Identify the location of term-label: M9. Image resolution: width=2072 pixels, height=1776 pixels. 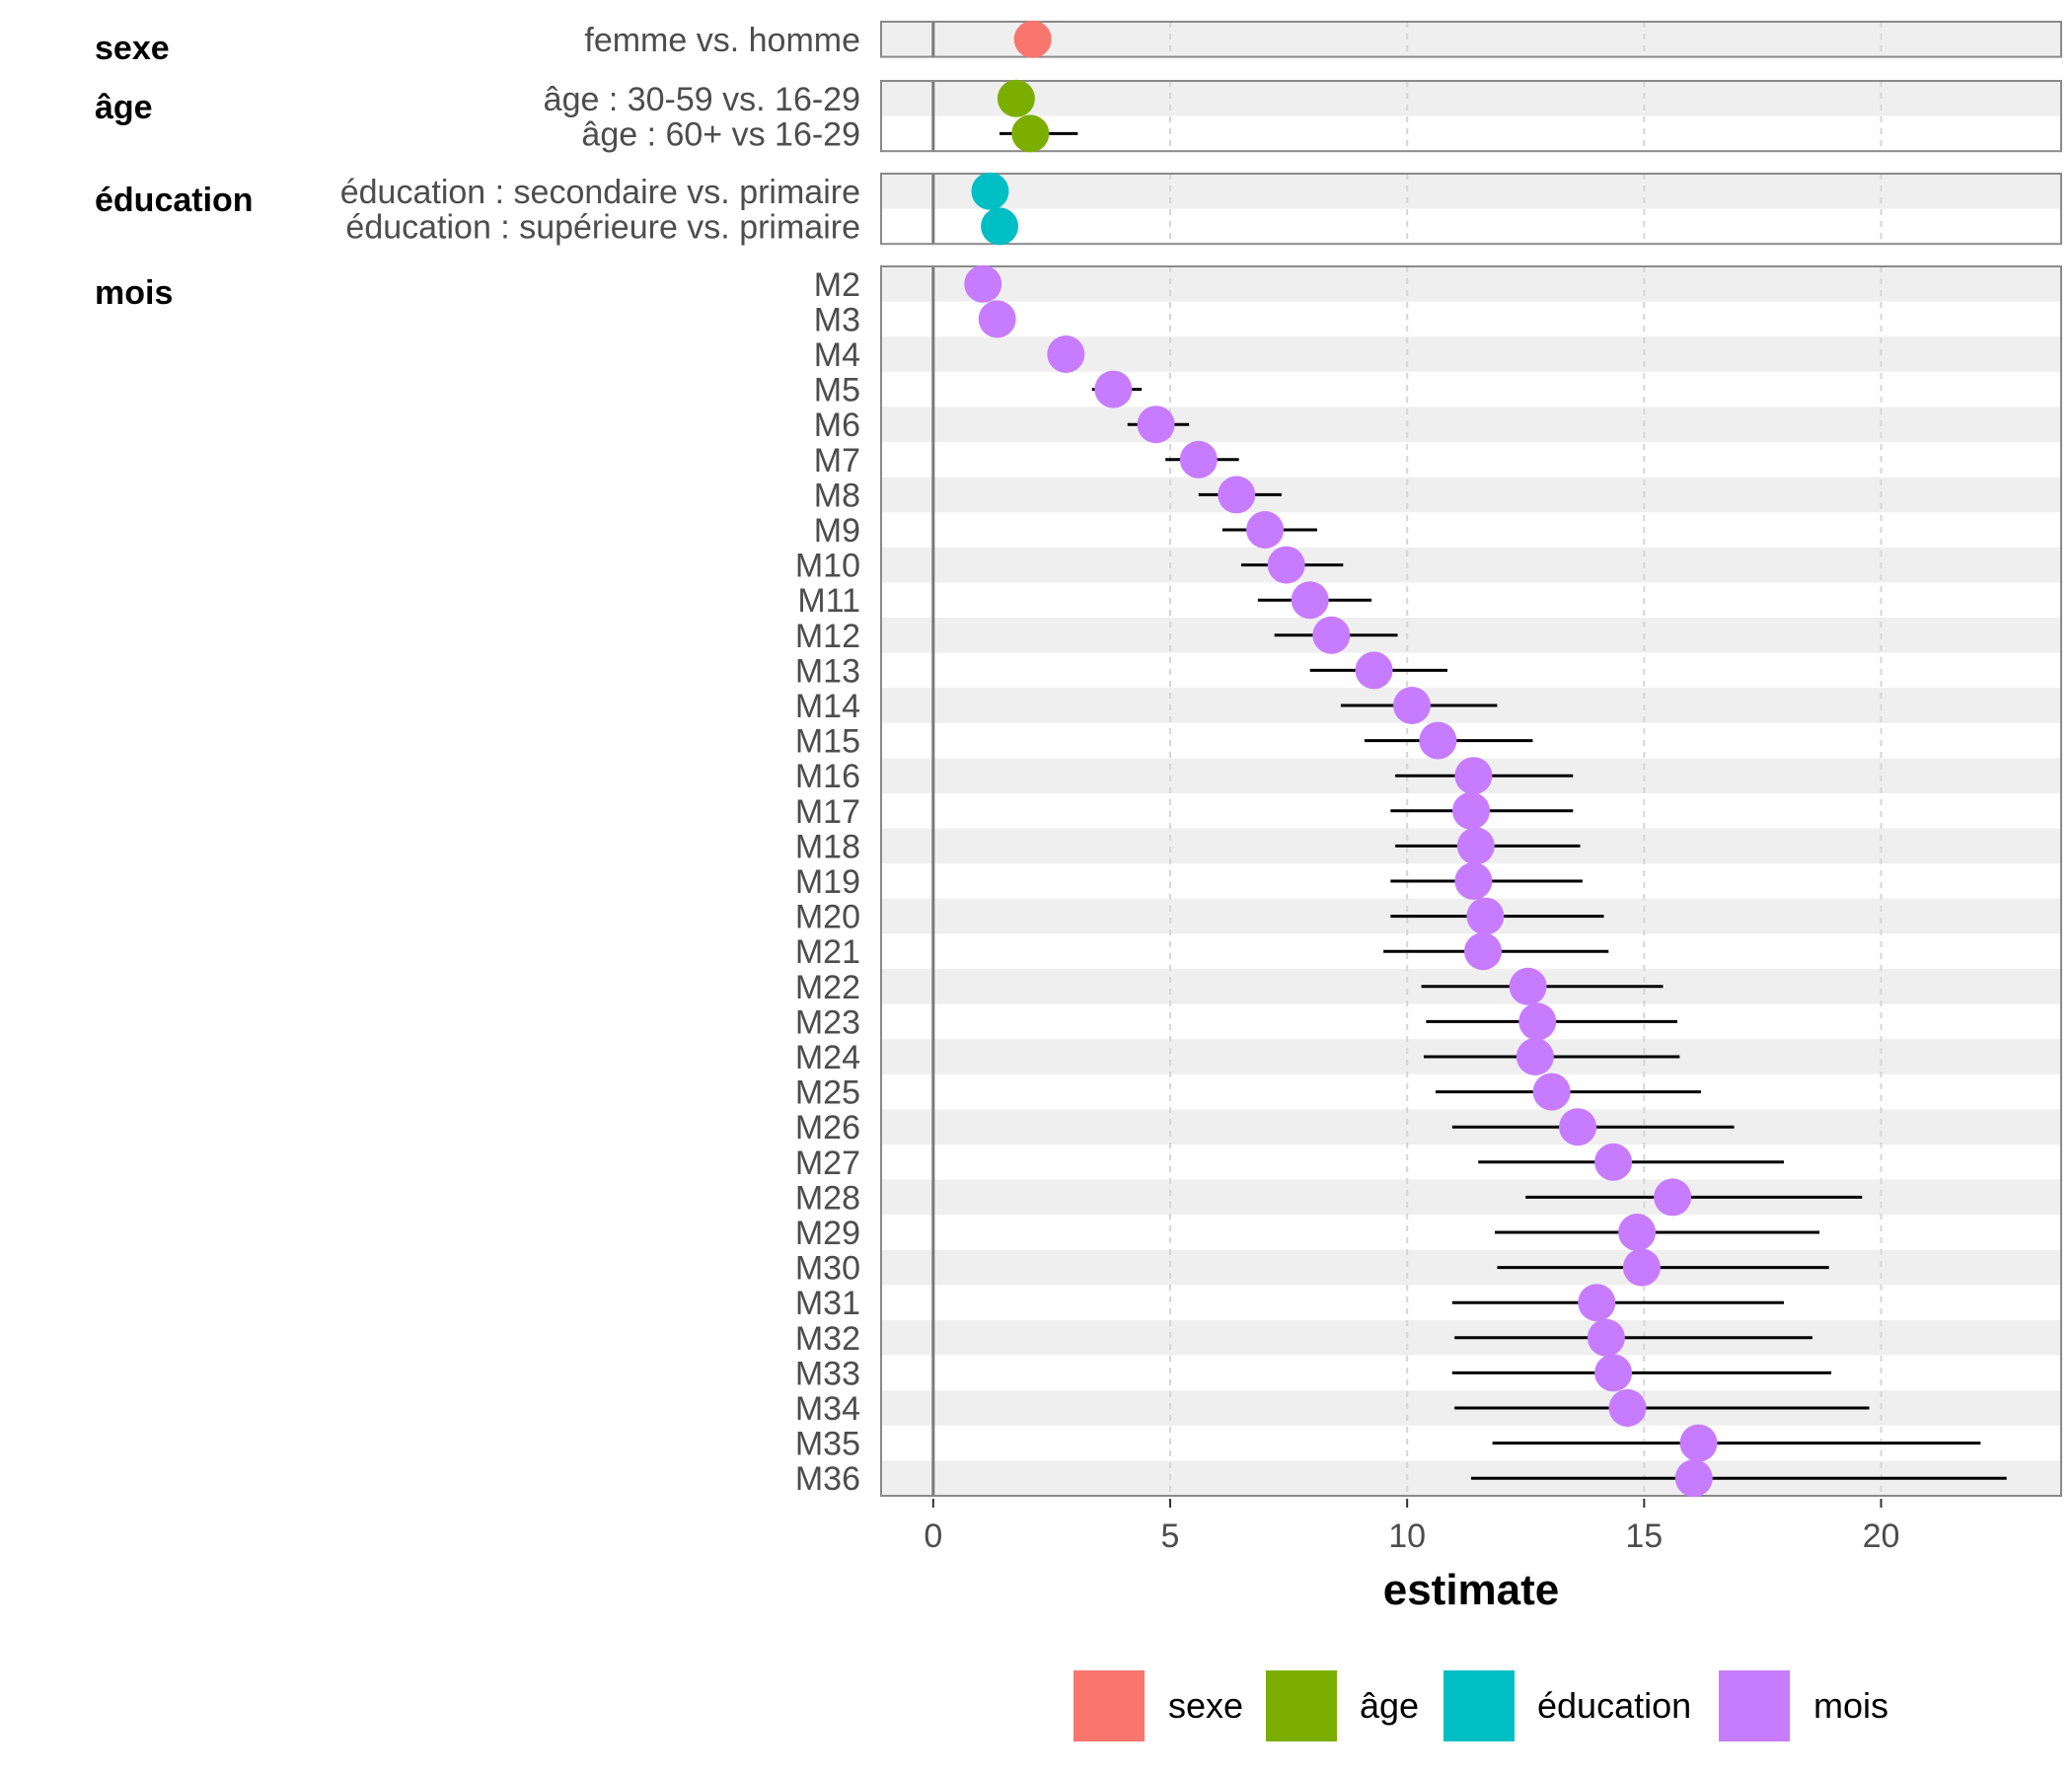
(837, 531).